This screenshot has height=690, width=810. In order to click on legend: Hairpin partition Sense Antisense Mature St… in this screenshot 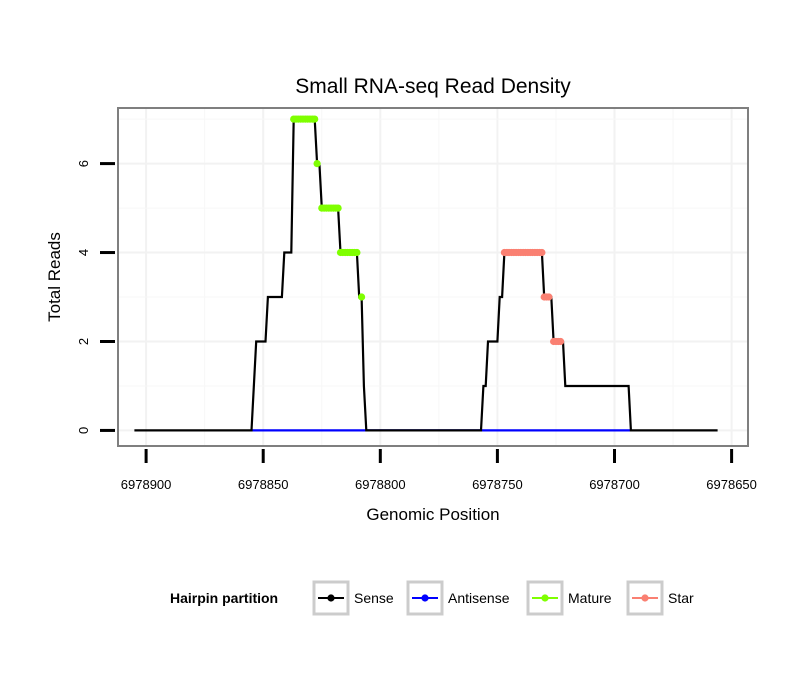, I will do `click(432, 598)`.